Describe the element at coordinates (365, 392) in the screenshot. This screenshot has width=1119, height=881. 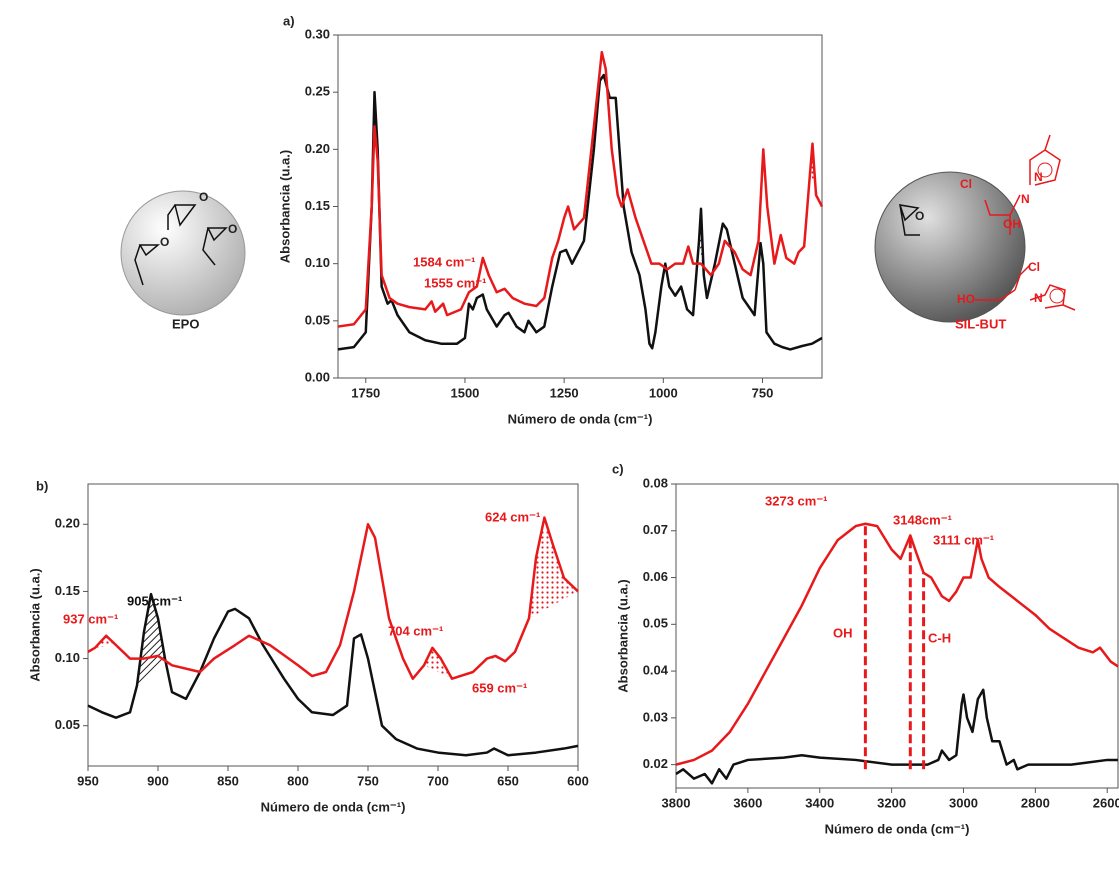
I see `x-tick-label: 1750` at that location.